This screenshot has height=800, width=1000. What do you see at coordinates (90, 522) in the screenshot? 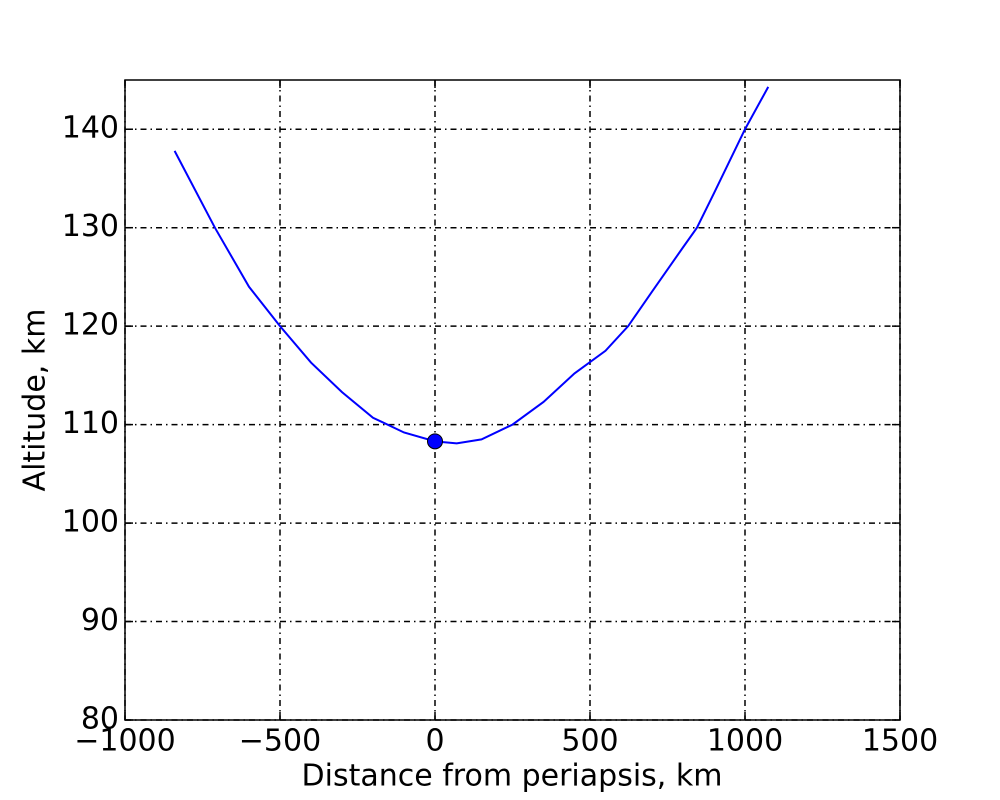
I see `y-tick-label: 100` at bounding box center [90, 522].